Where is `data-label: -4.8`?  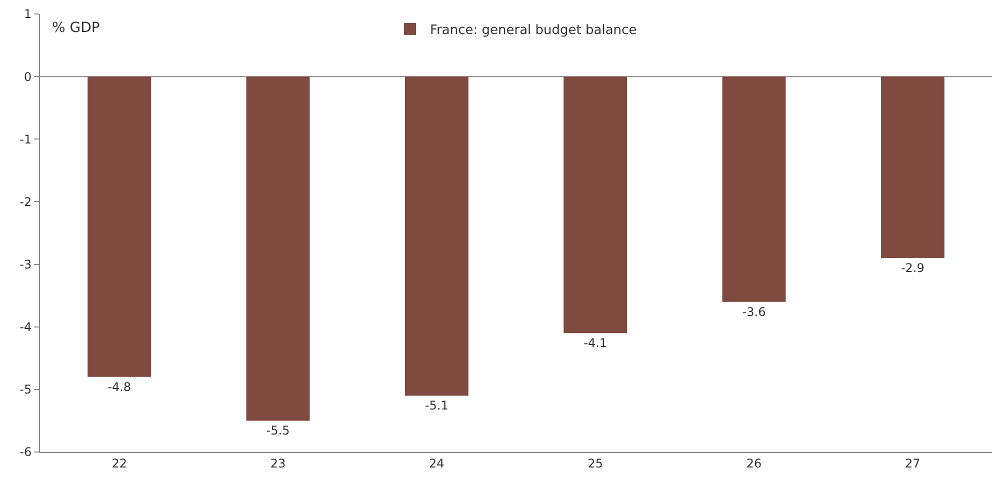
data-label: -4.8 is located at coordinates (120, 387).